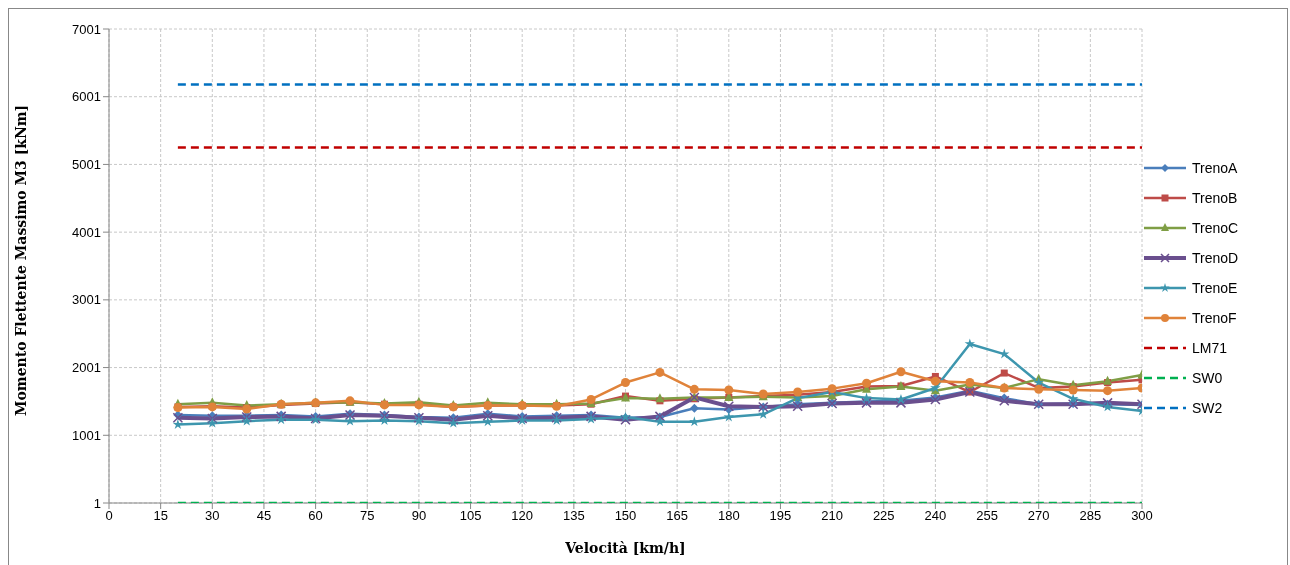 The image size is (1290, 565). Describe the element at coordinates (367, 516) in the screenshot. I see `x-tick-label: 75` at that location.